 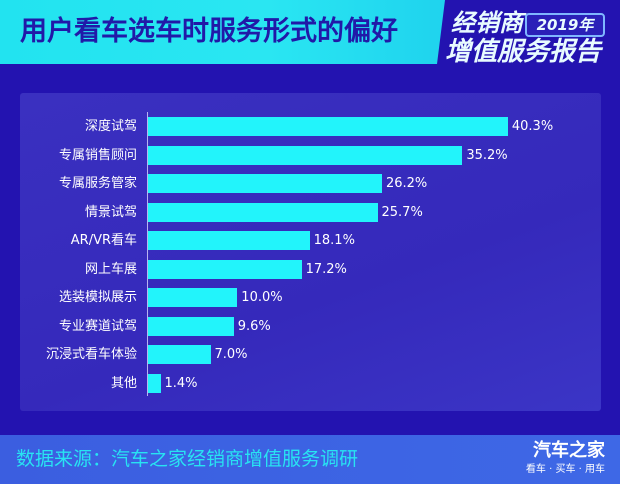 What do you see at coordinates (147, 254) in the screenshot?
I see `y-axis-line` at bounding box center [147, 254].